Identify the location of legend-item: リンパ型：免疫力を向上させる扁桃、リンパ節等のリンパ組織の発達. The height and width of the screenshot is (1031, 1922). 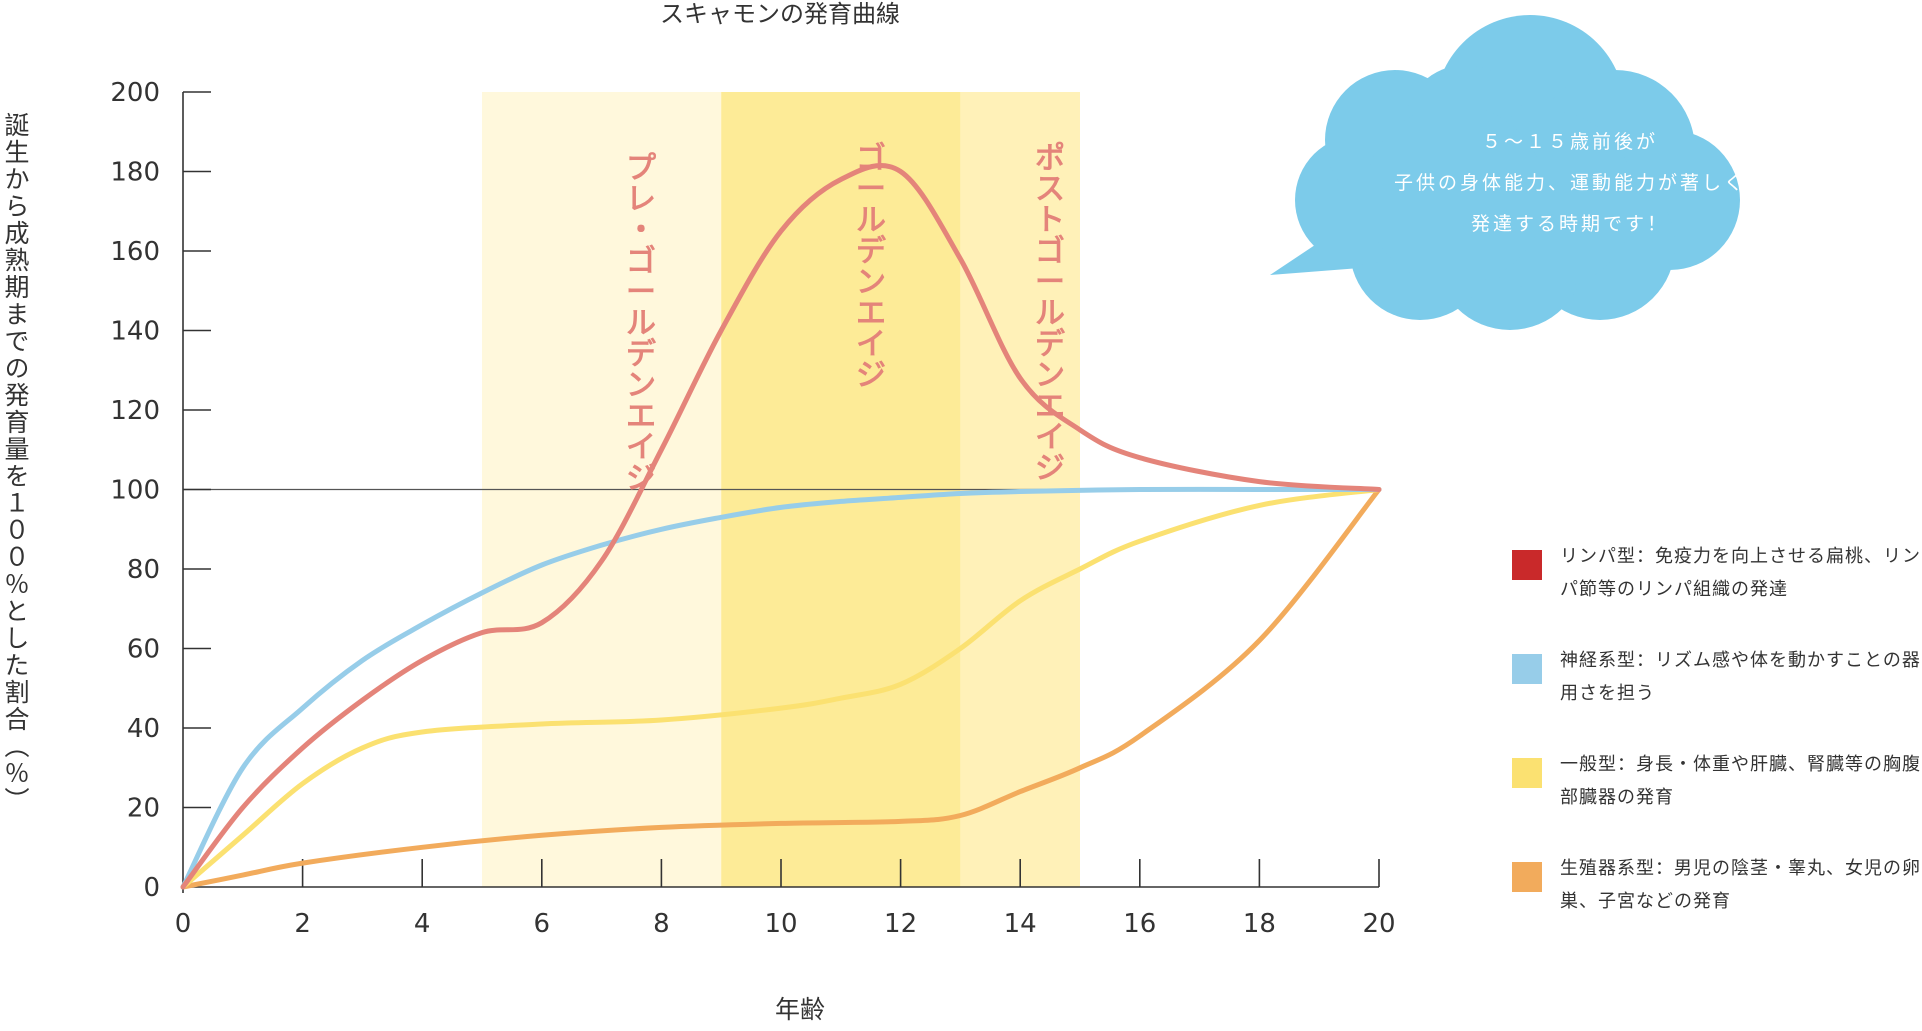
(1717, 592).